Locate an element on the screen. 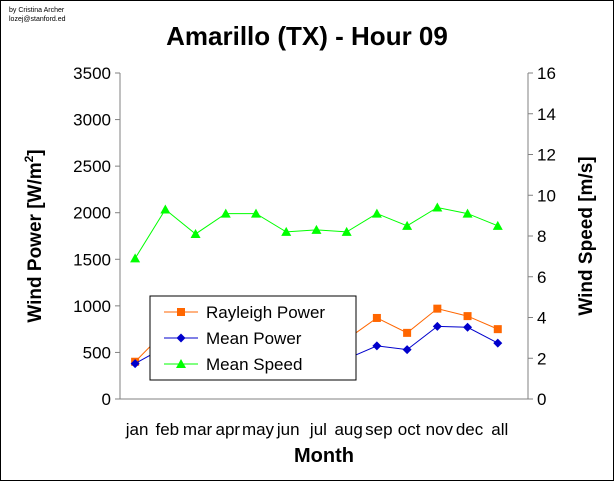 Image resolution: width=614 pixels, height=481 pixels. x-tick-label: jul is located at coordinates (318, 429).